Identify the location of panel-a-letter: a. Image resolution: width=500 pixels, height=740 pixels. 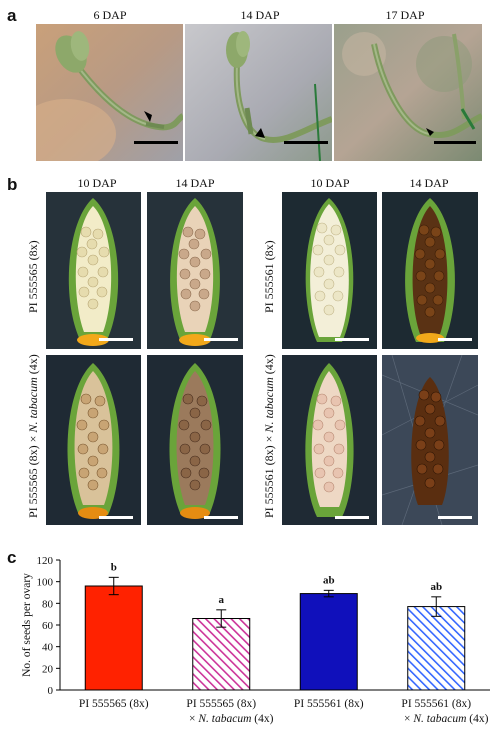
(12, 15).